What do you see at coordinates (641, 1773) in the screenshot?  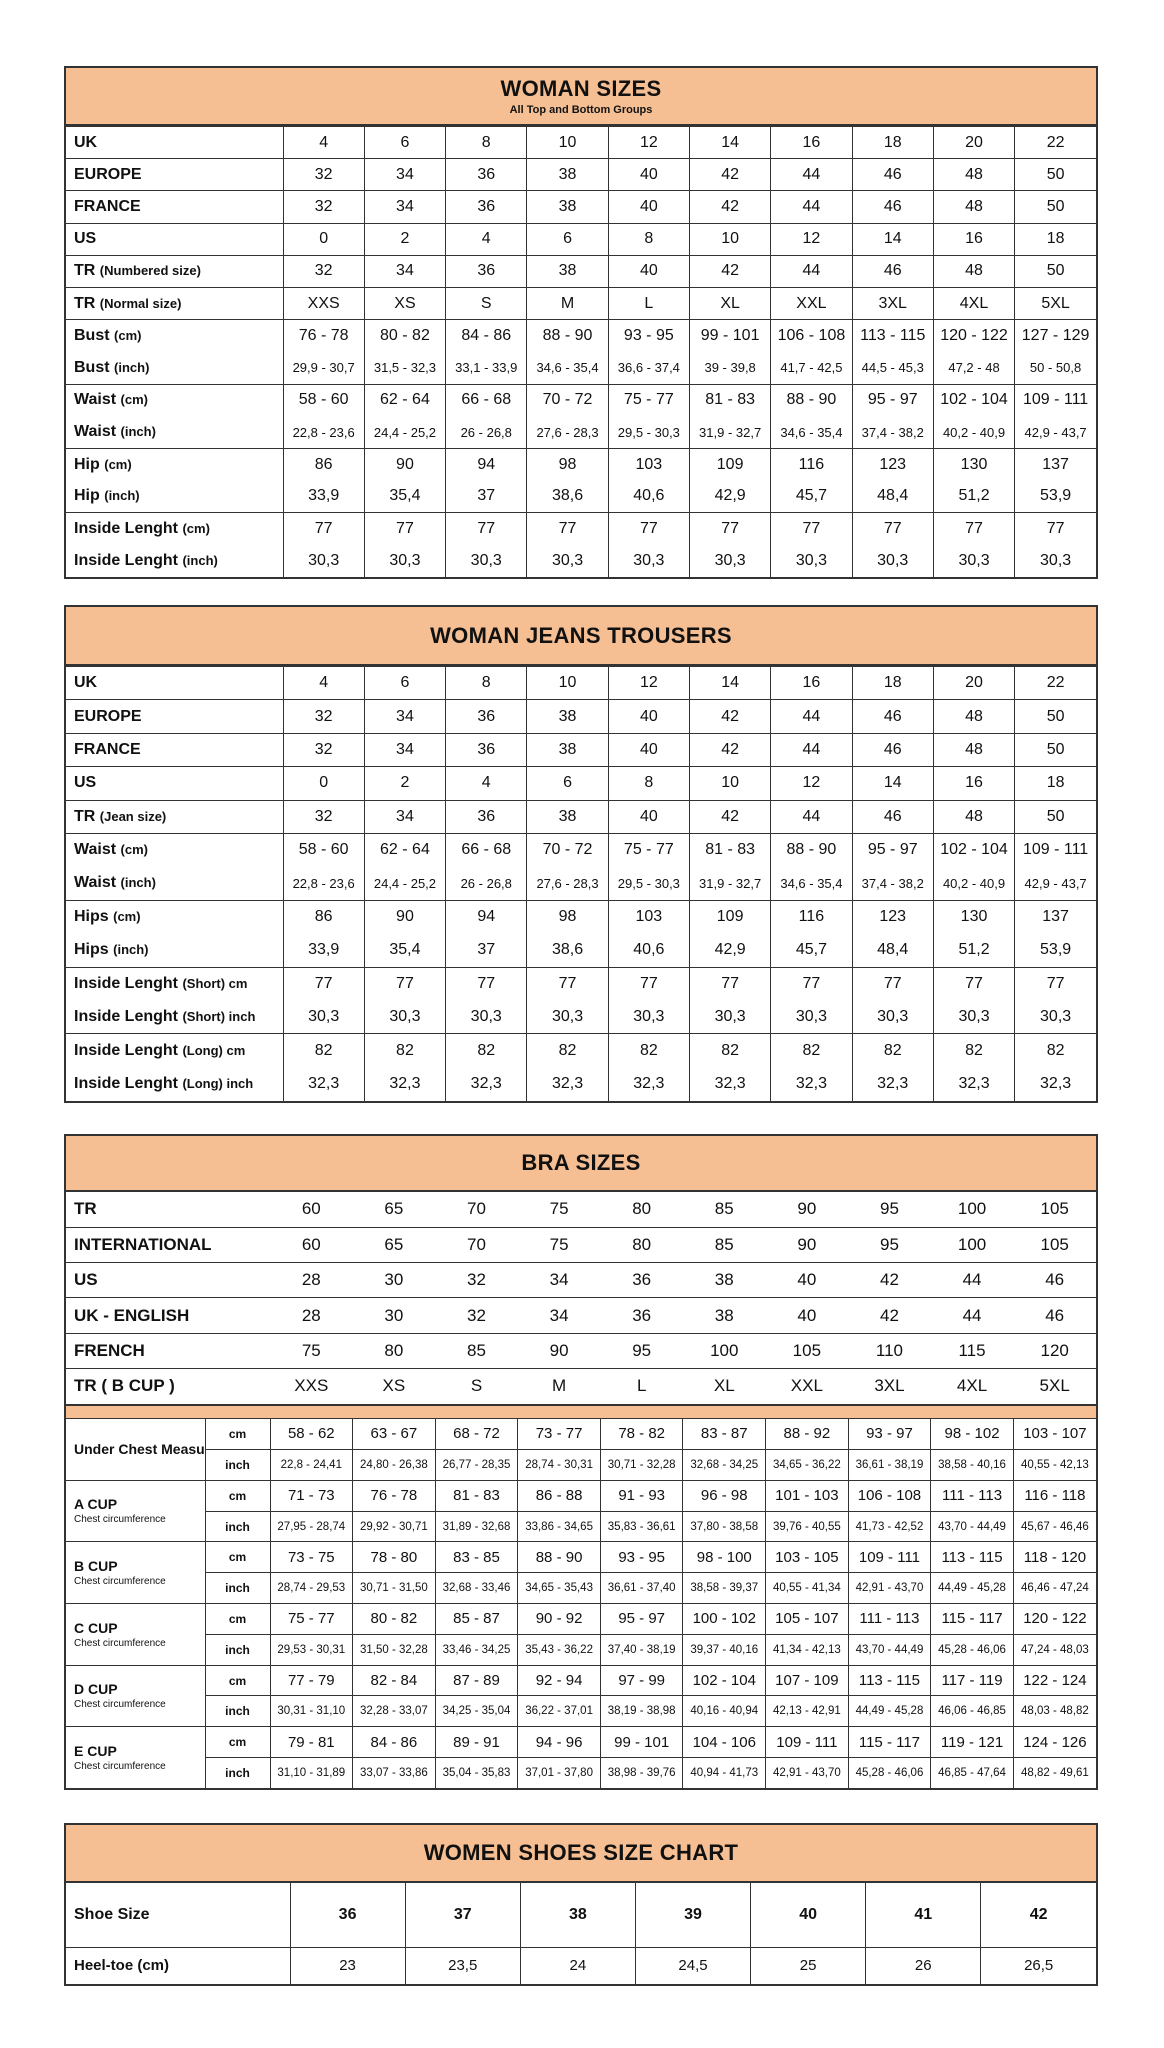 I see `table-cell: 38,98 - 39,76` at bounding box center [641, 1773].